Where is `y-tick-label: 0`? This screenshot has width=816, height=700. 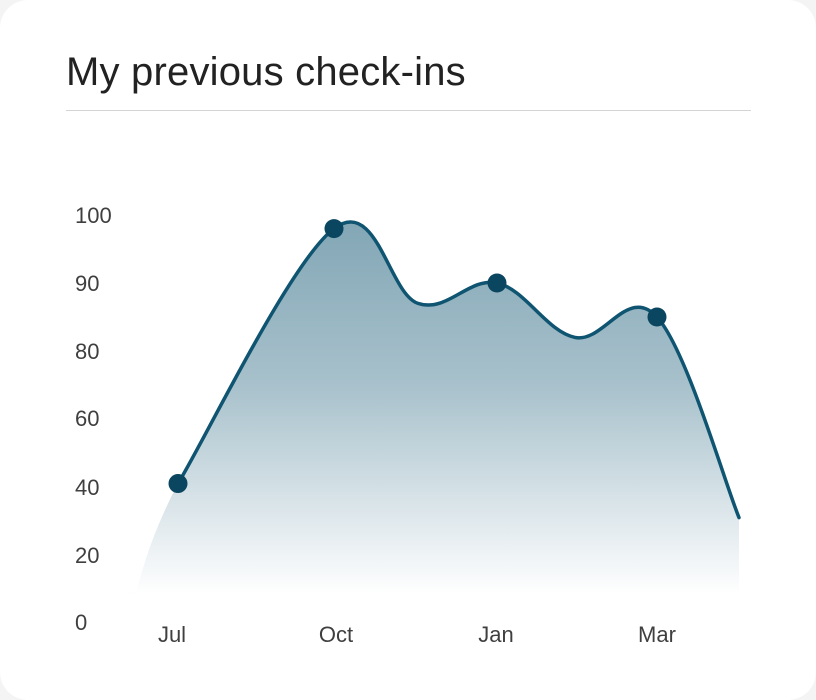
y-tick-label: 0 is located at coordinates (81, 622).